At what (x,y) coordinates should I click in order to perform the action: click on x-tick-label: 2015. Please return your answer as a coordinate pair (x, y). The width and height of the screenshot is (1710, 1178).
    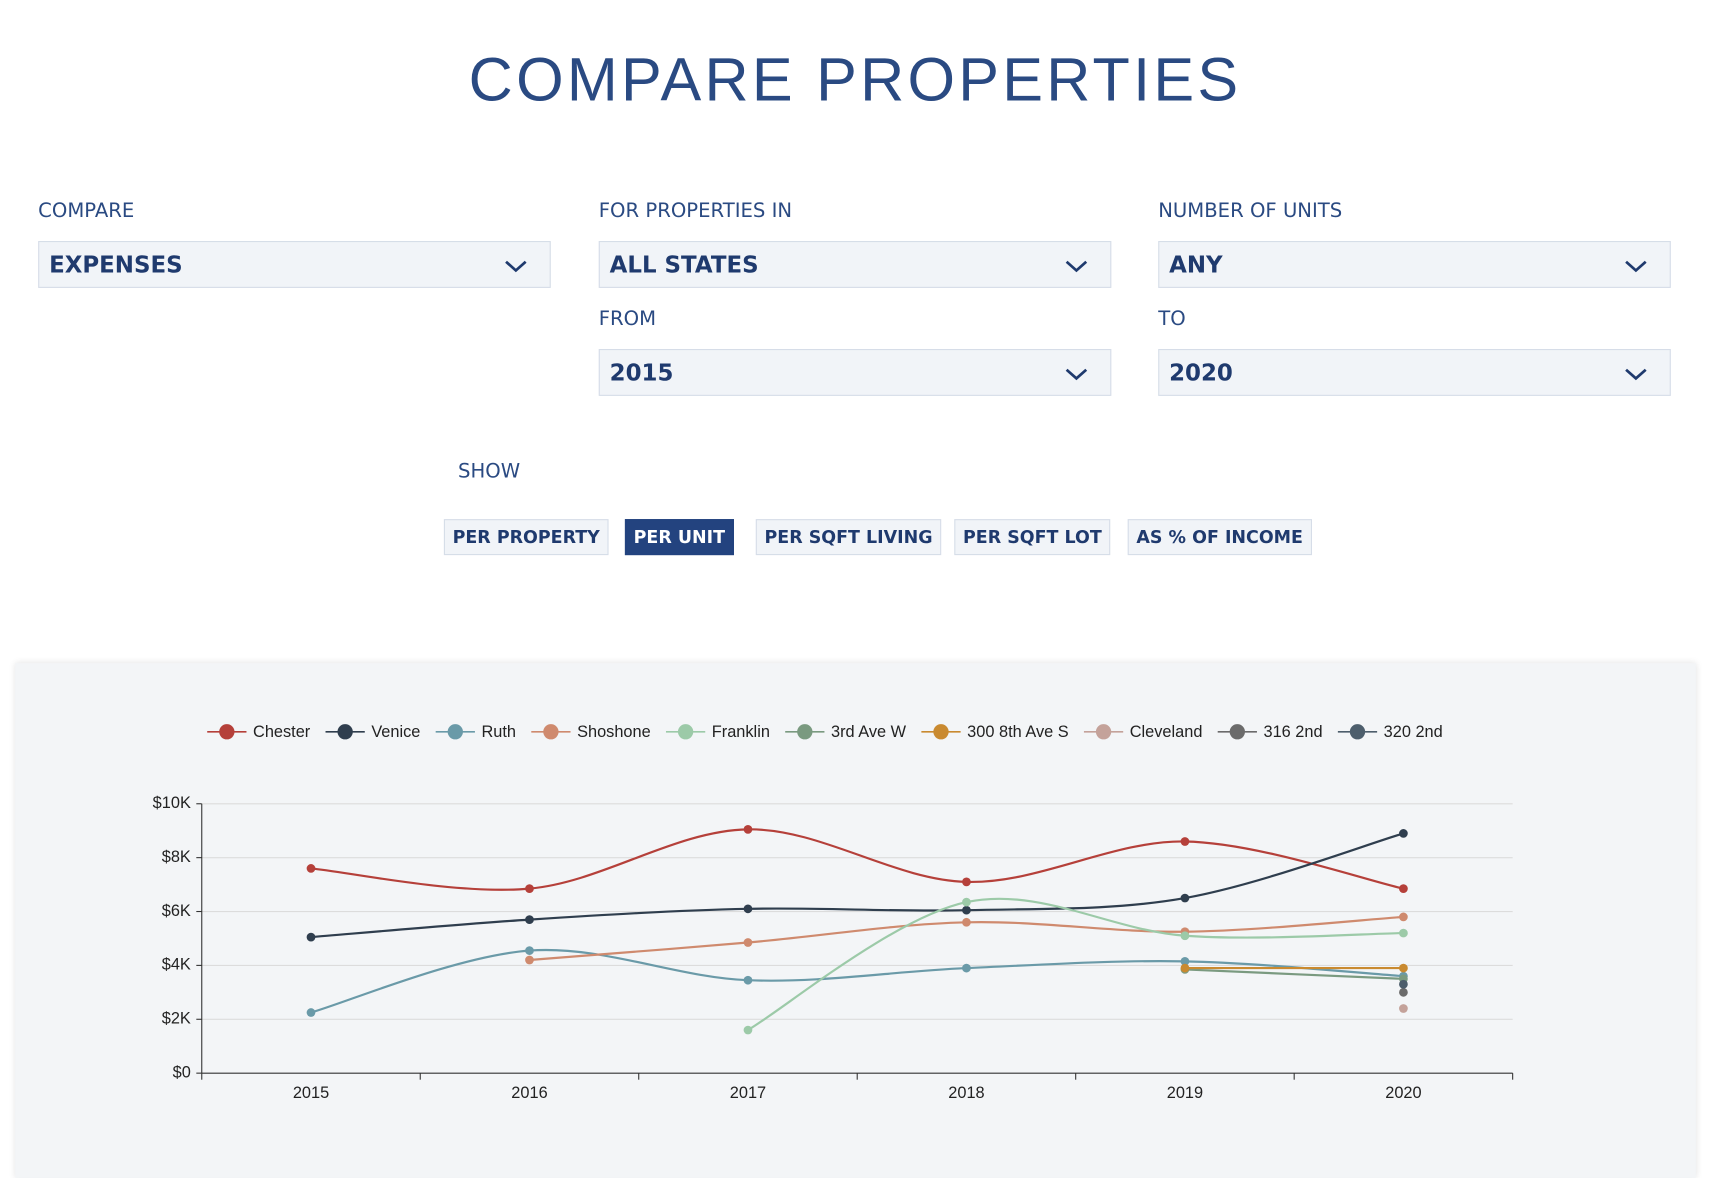
    Looking at the image, I should click on (311, 1093).